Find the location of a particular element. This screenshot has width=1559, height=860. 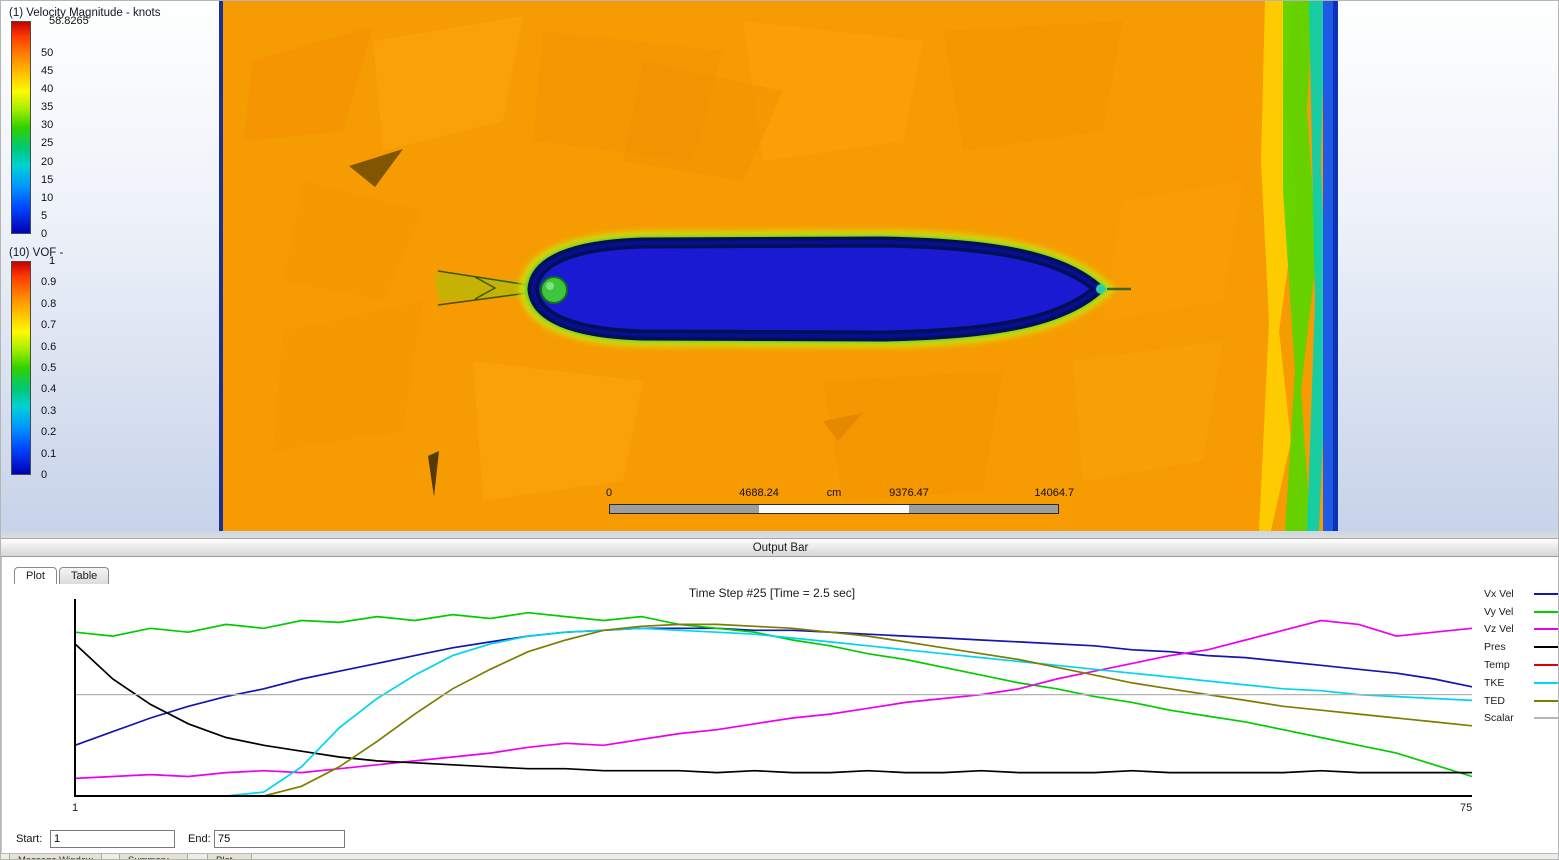

vof-colorbar is located at coordinates (21, 368).